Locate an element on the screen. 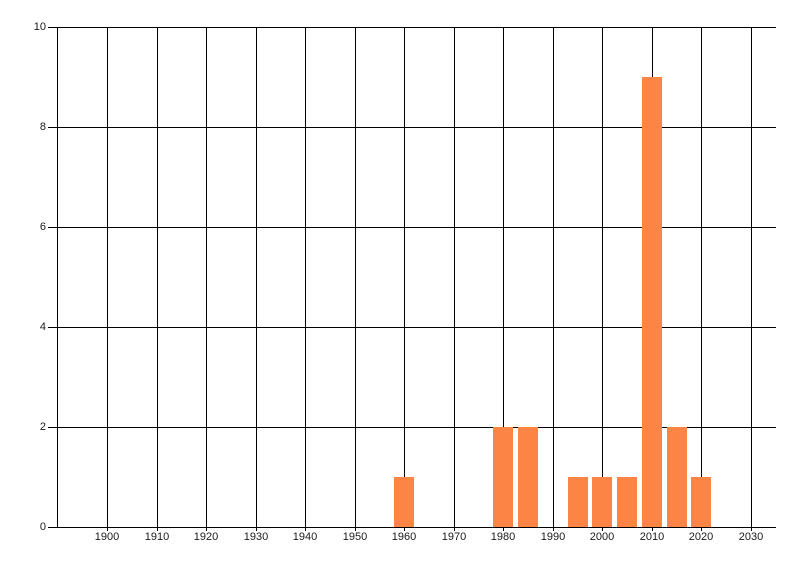  x-axis-tick-label: 1980 is located at coordinates (503, 537).